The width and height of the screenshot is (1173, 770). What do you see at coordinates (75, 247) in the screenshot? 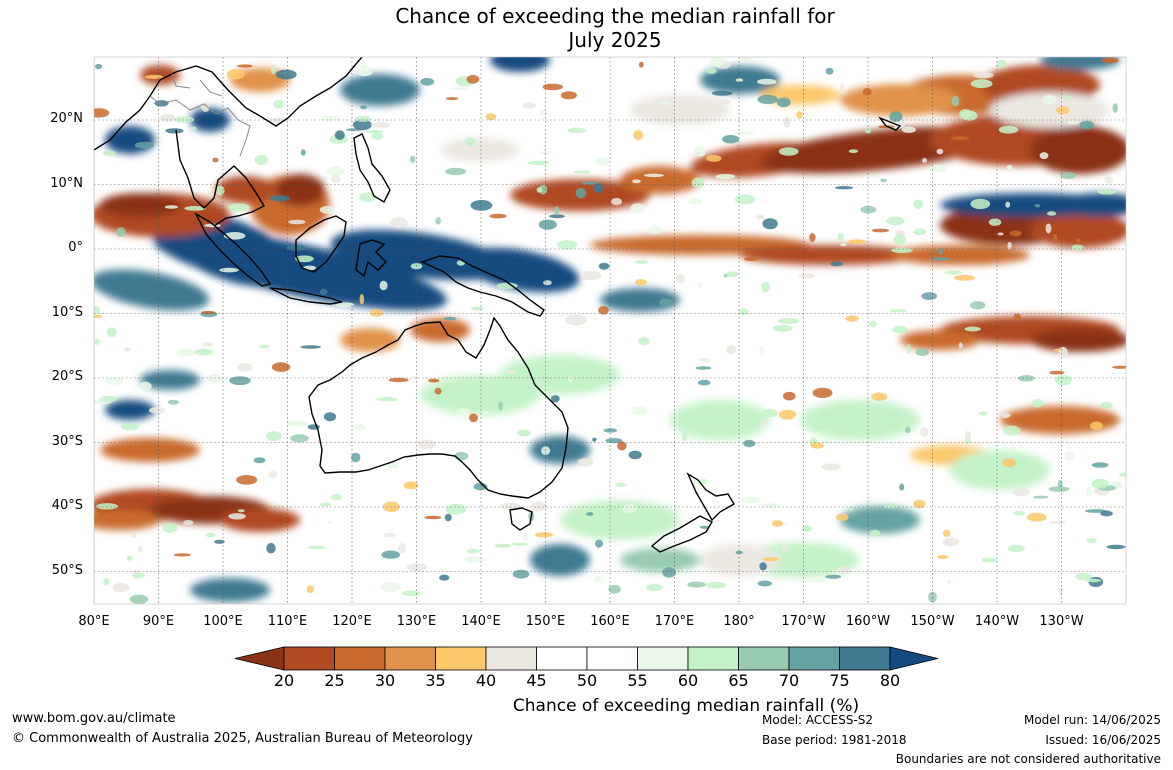
I see `latitude-label: 0°` at bounding box center [75, 247].